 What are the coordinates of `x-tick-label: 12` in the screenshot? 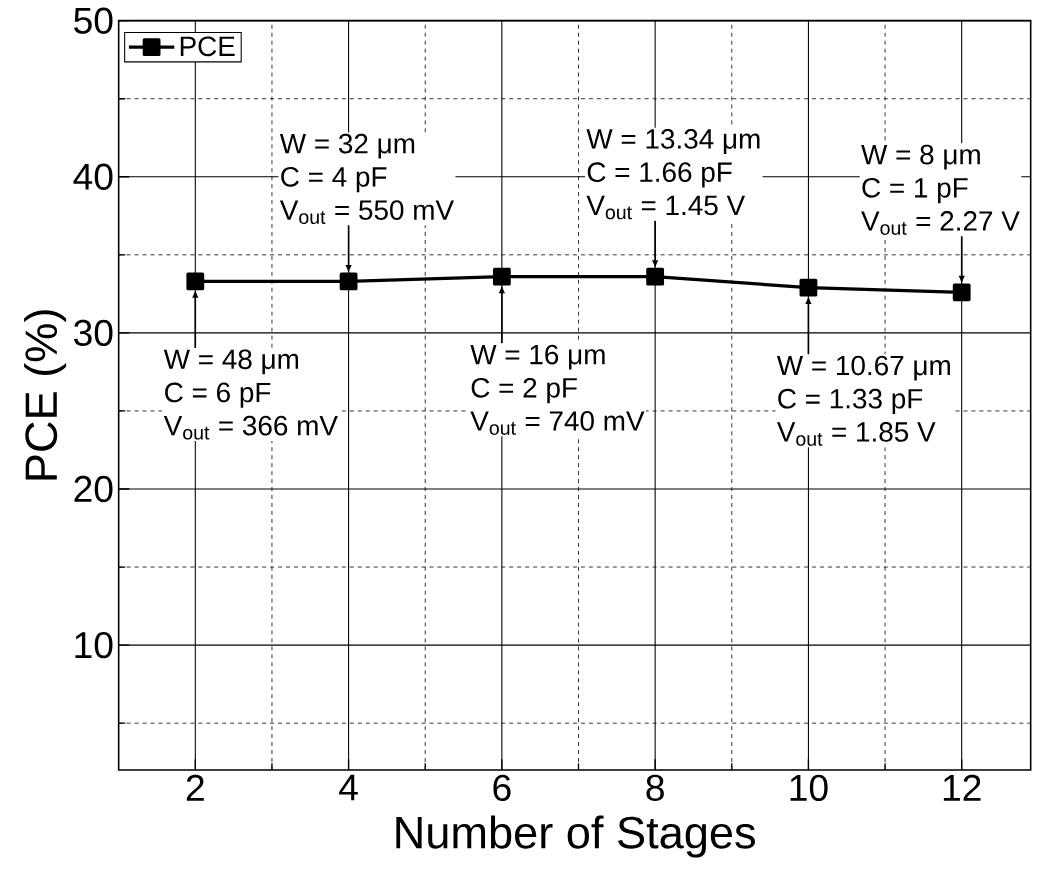 It's located at (962, 787).